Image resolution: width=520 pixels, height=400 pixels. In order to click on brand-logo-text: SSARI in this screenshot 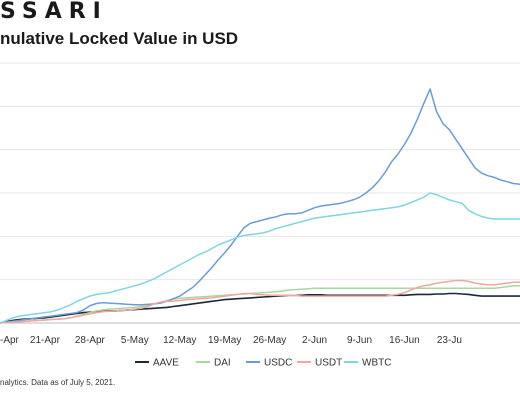, I will do `click(54, 12)`.